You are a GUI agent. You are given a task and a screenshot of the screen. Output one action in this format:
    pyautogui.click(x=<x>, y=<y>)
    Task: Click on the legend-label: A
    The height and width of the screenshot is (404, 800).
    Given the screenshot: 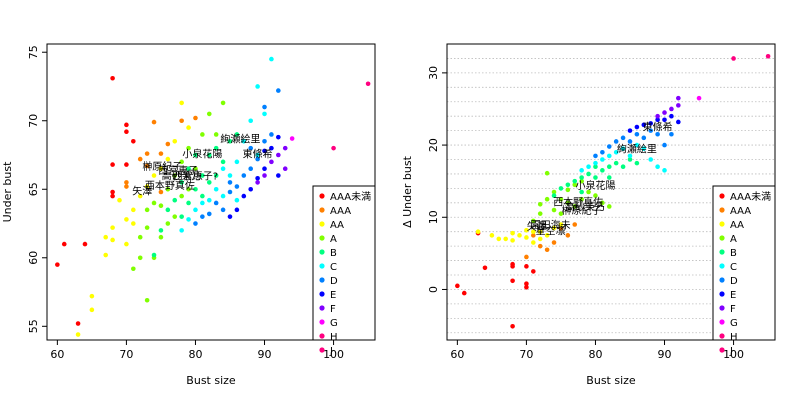 What is the action you would take?
    pyautogui.click(x=333, y=239)
    